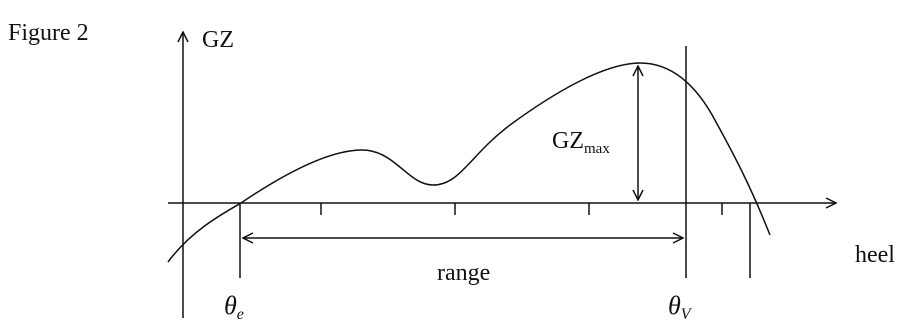  Describe the element at coordinates (597, 149) in the screenshot. I see `gz-max-subscript: max` at that location.